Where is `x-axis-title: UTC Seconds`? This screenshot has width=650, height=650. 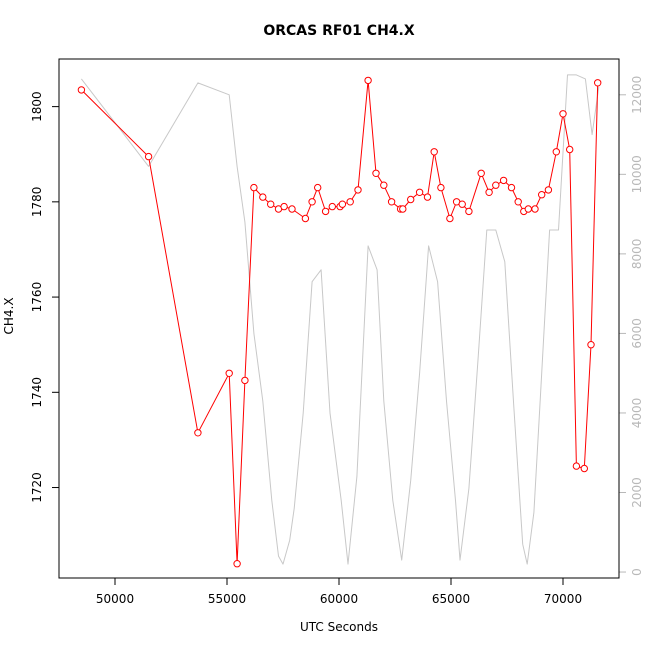
x-axis-title: UTC Seconds is located at coordinates (339, 627).